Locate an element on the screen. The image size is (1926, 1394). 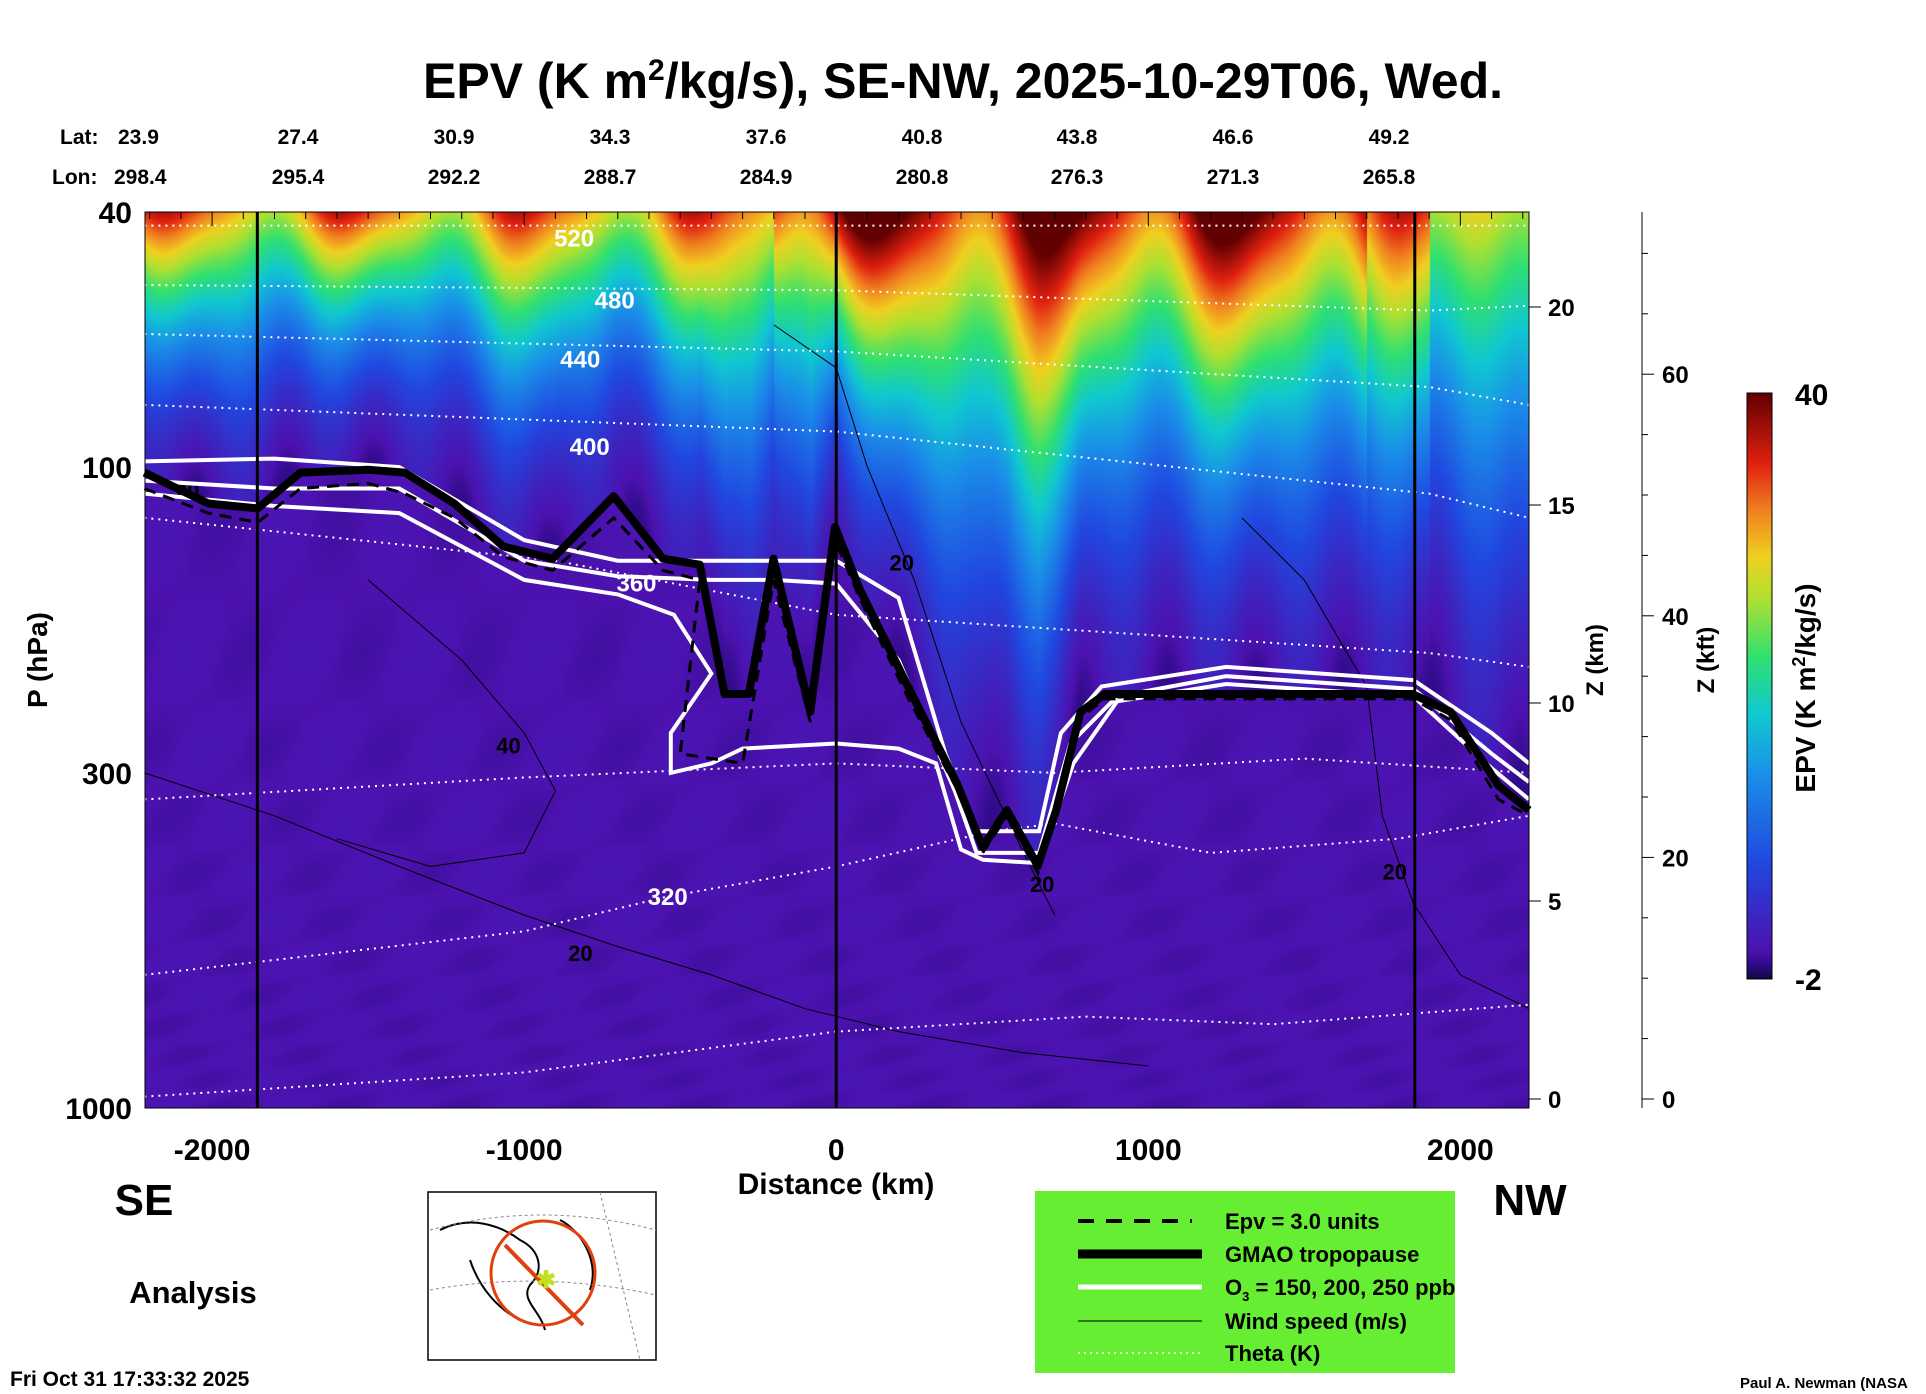
latitude-value: 49.2 is located at coordinates (1389, 137).